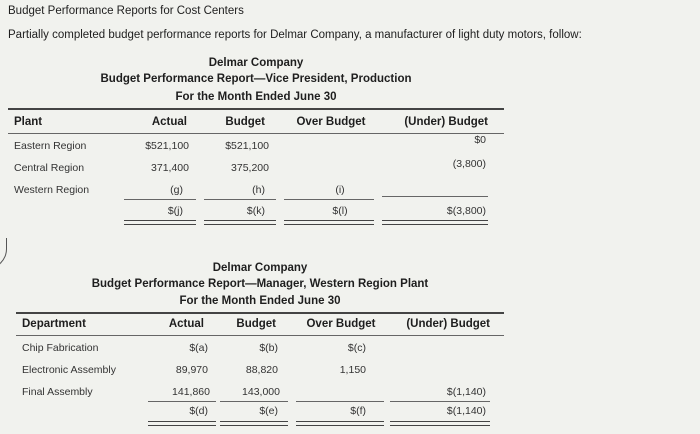 This screenshot has width=700, height=434. What do you see at coordinates (352, 370) in the screenshot?
I see `table-cell: 1,150` at bounding box center [352, 370].